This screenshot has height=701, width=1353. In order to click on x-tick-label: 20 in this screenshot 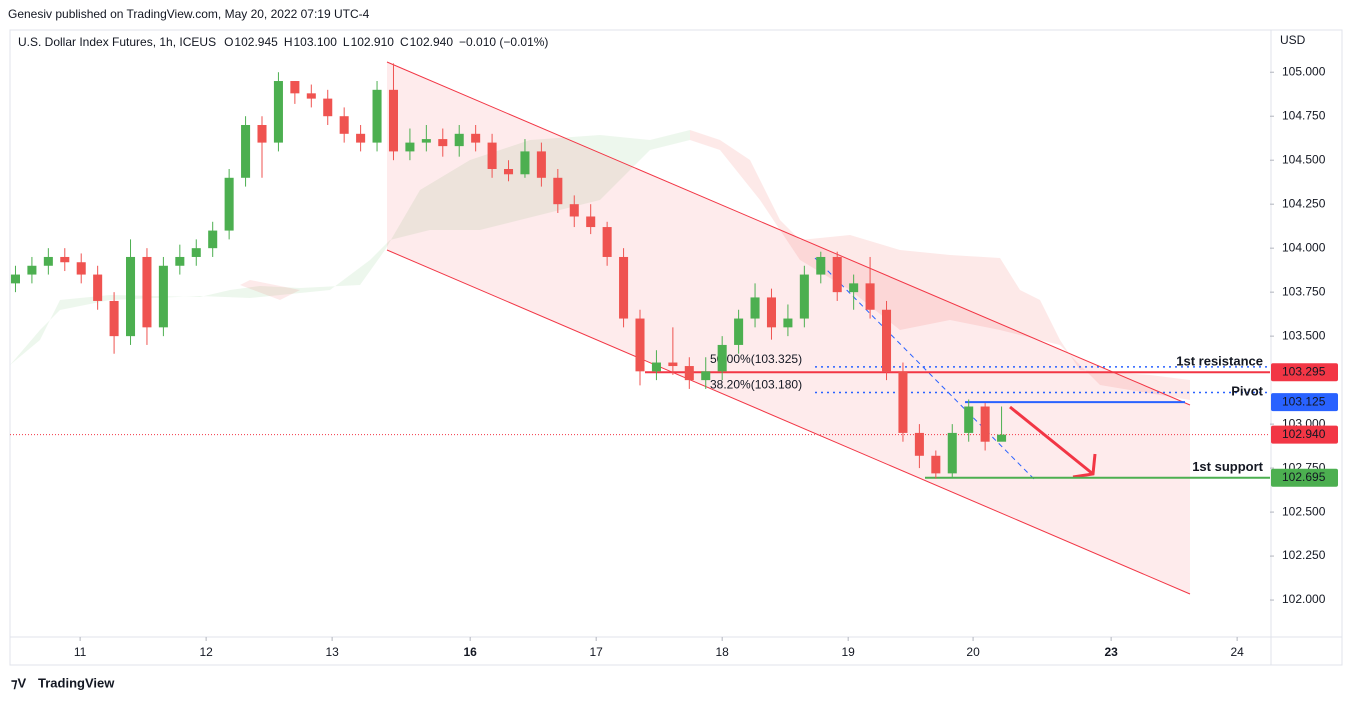, I will do `click(973, 652)`.